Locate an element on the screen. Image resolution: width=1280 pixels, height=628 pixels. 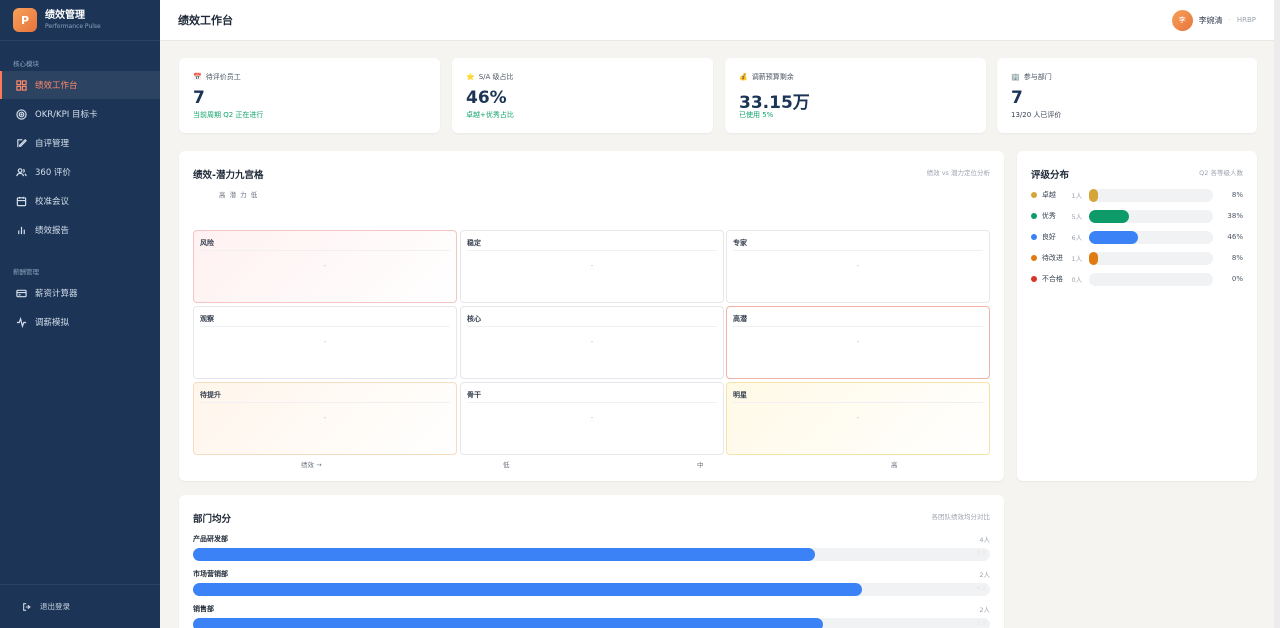
stat-sub: 已使用 5% is located at coordinates (756, 115).